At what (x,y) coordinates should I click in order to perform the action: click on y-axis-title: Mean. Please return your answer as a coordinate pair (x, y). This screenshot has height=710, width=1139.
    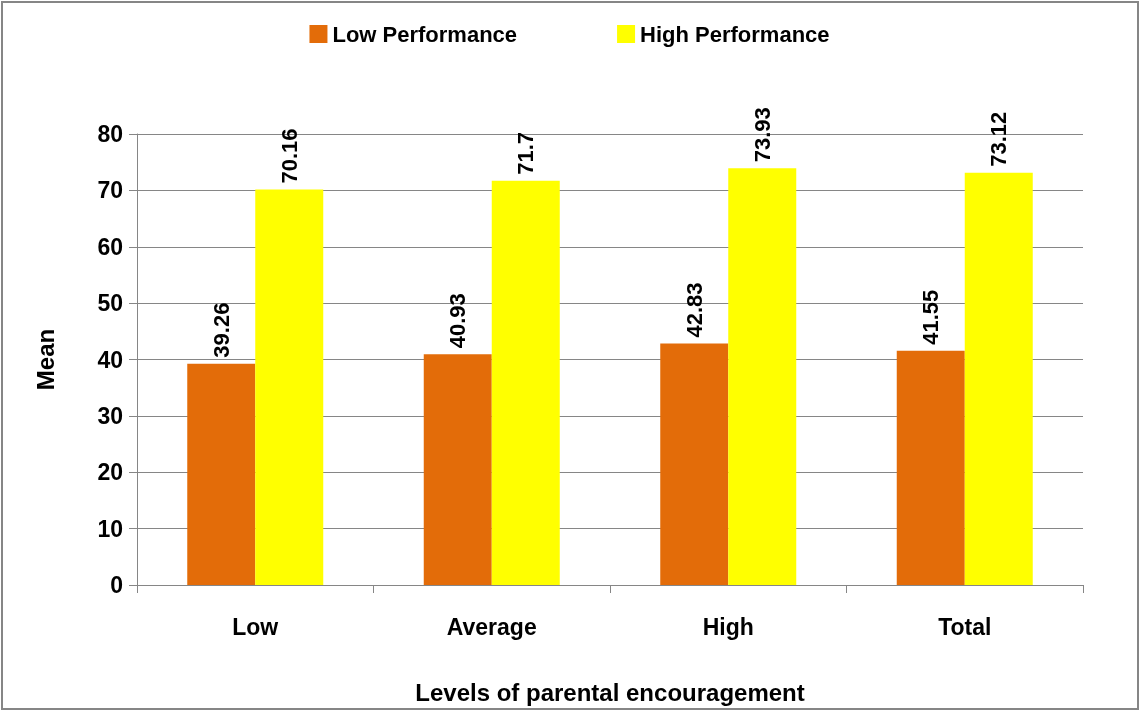
    Looking at the image, I should click on (45, 359).